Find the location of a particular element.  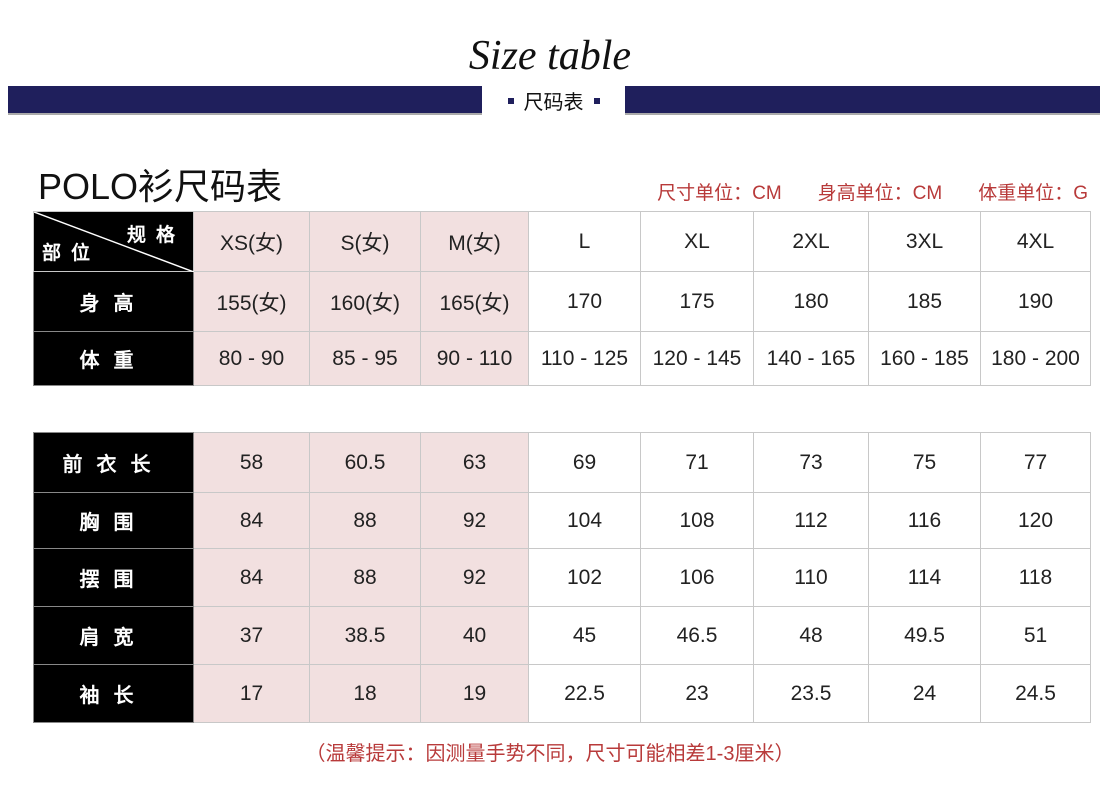

size-header-row: 规格 部位 XS(女) S(女) M(女) L XL 2XL 3XL 4XL is located at coordinates (562, 241).